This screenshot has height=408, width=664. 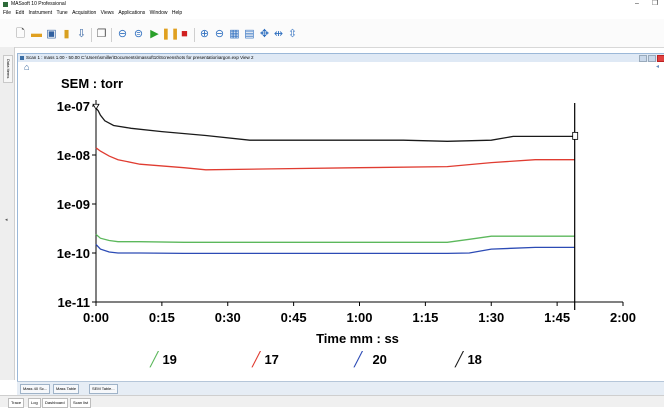 What do you see at coordinates (92, 83) in the screenshot?
I see `chart-title: SEM : torr` at bounding box center [92, 83].